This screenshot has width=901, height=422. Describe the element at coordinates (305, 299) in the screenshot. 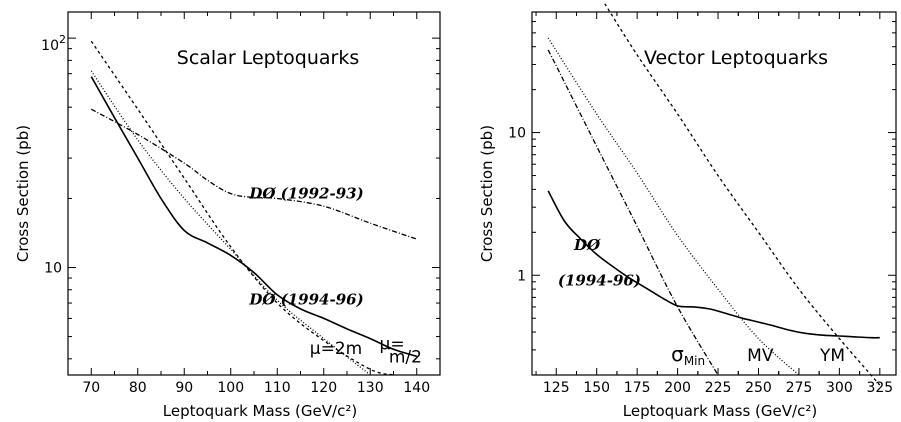

I see `annotation-label: DØ (1994-96)` at that location.